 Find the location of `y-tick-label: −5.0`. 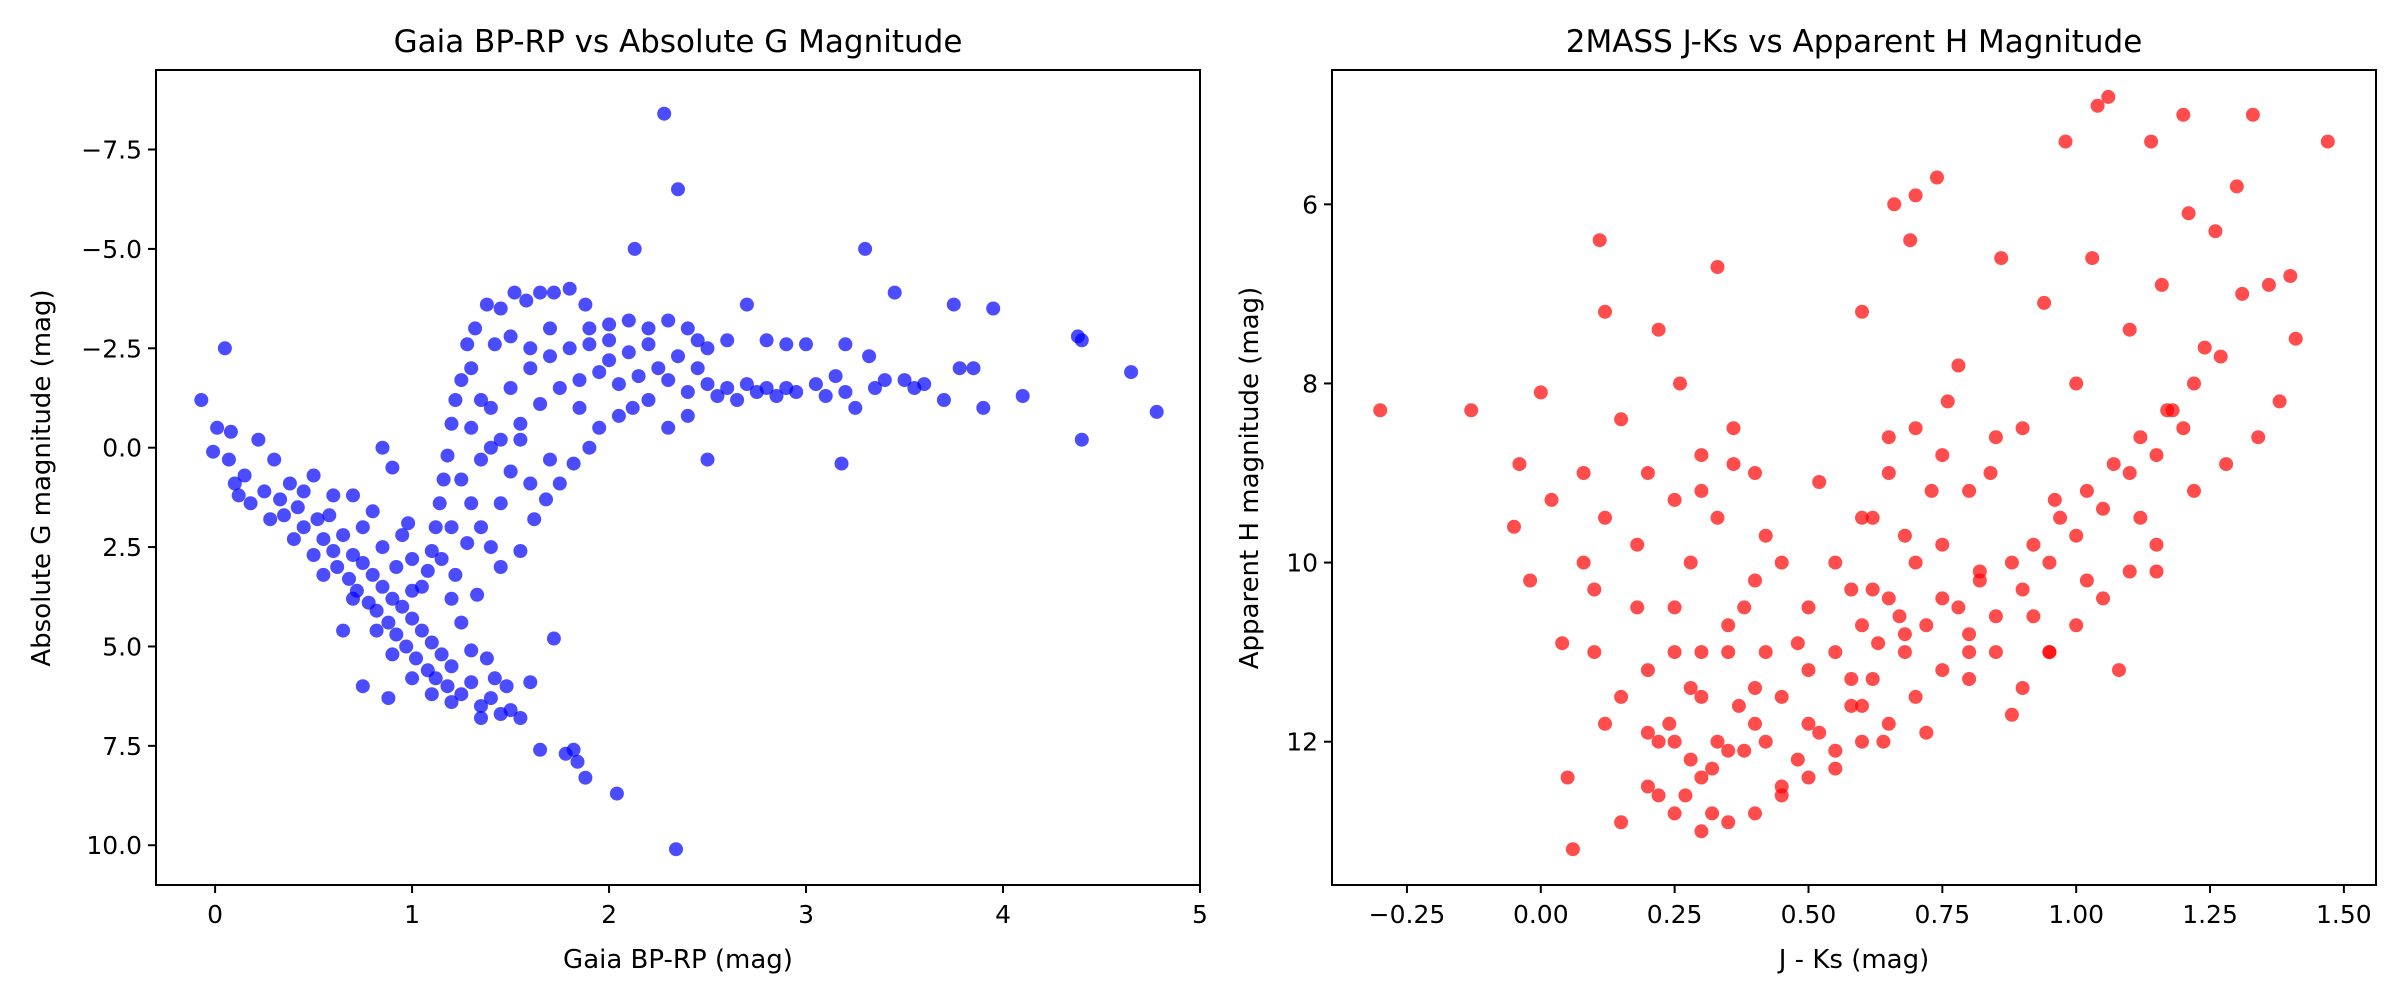

y-tick-label: −5.0 is located at coordinates (111, 249).